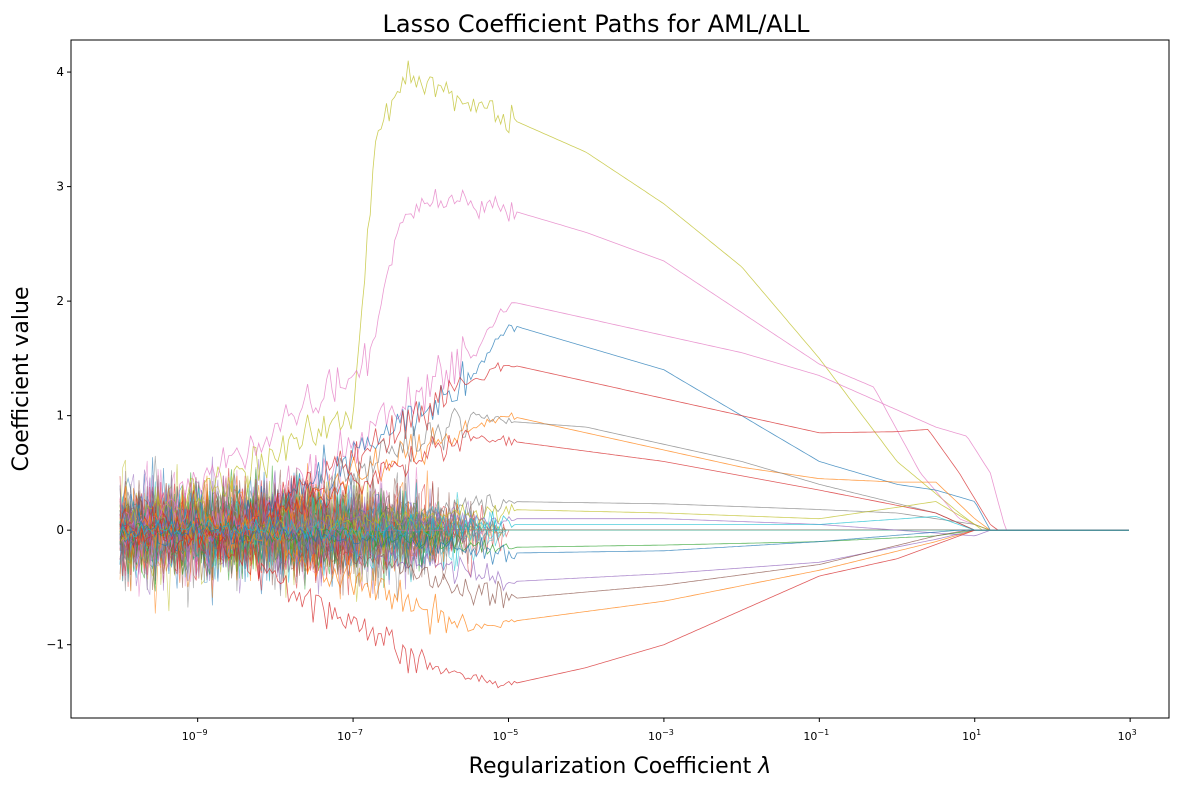  Describe the element at coordinates (624, 488) in the screenshot. I see `coef-path-red-mid` at that location.